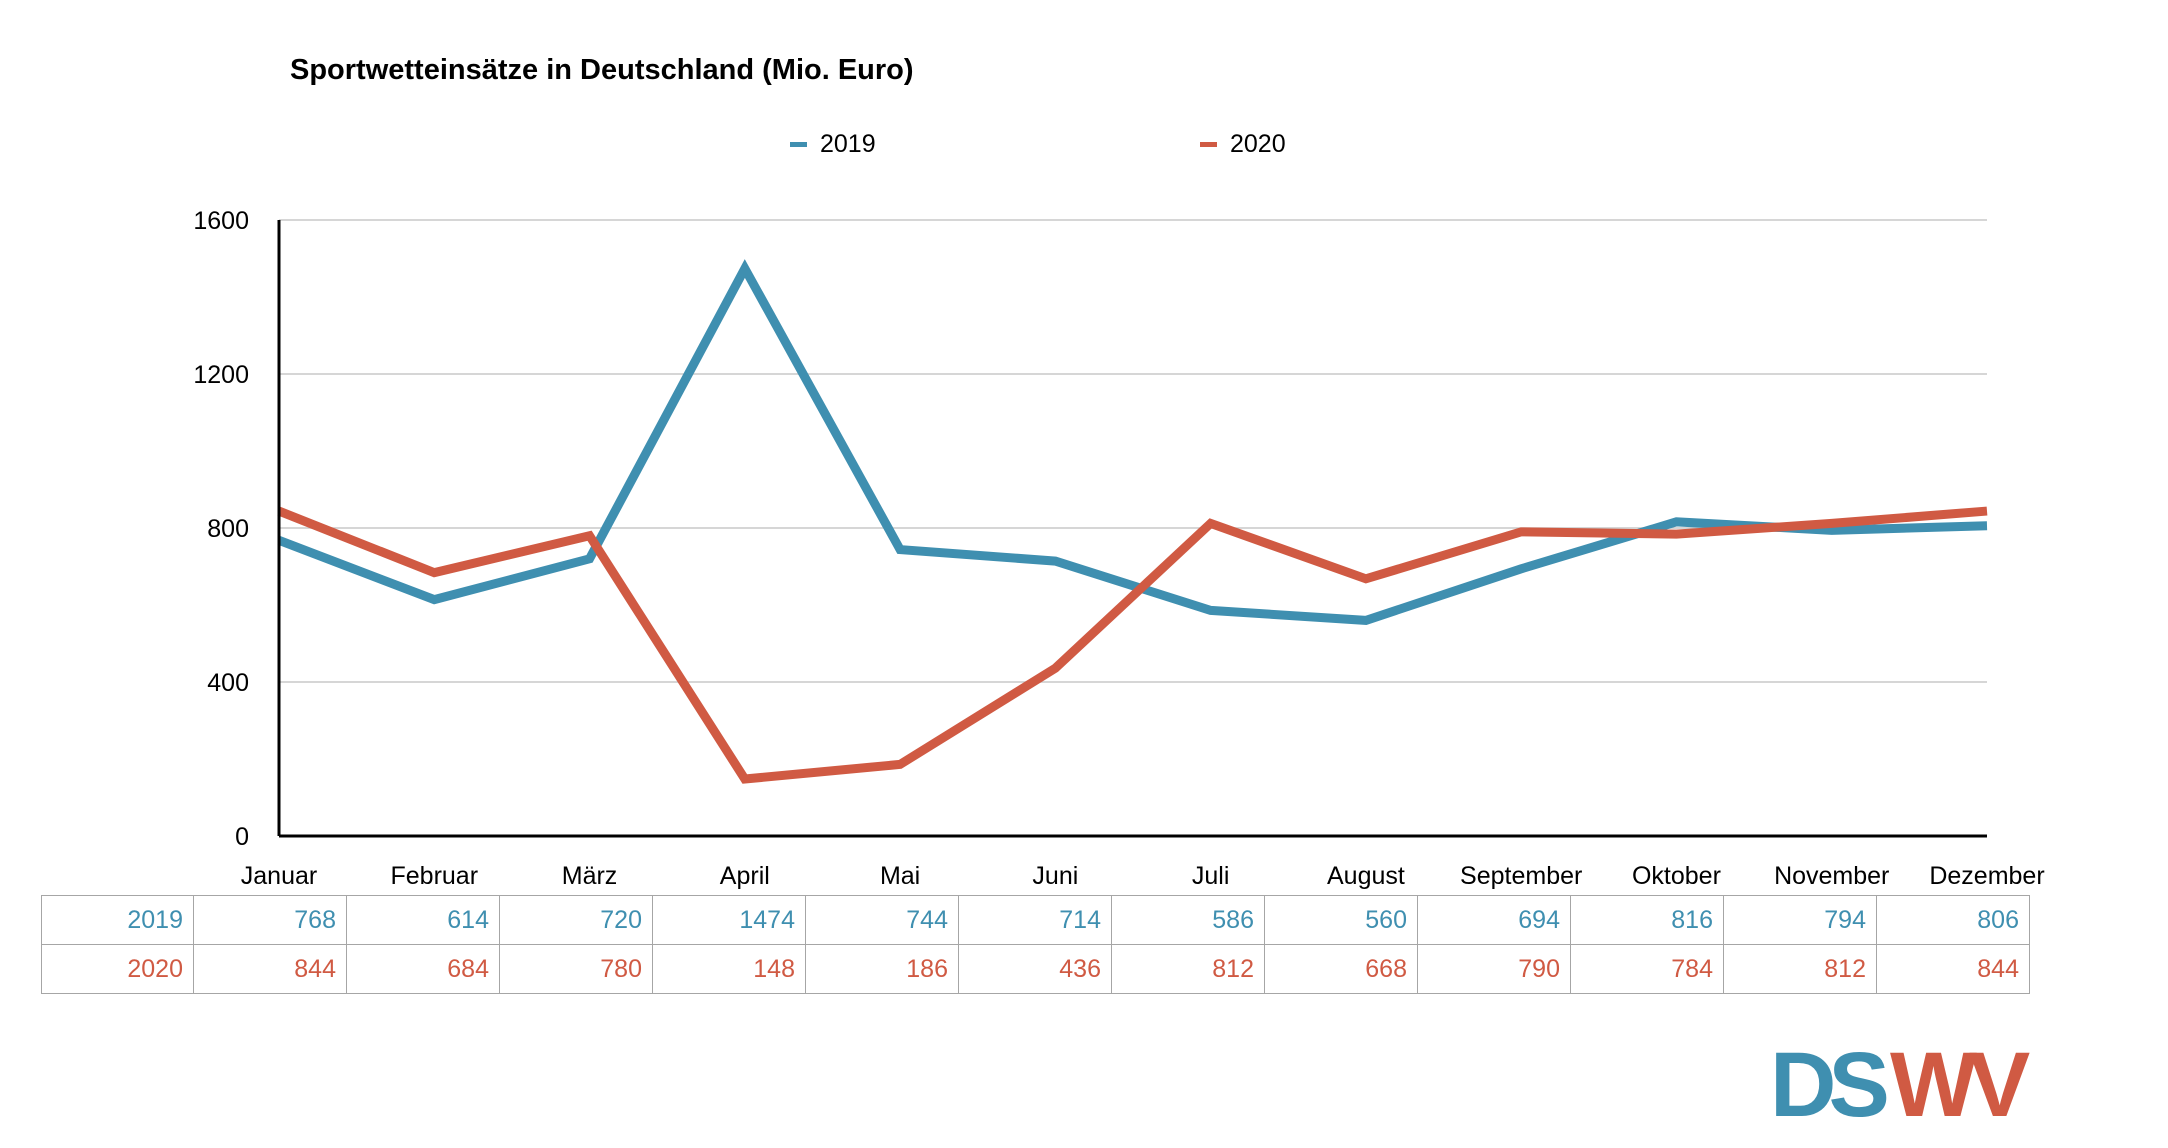  I want to click on table-row: 2020 844 684 780 148 186 436 812 668 790 784 812 844, so click(1035, 969).